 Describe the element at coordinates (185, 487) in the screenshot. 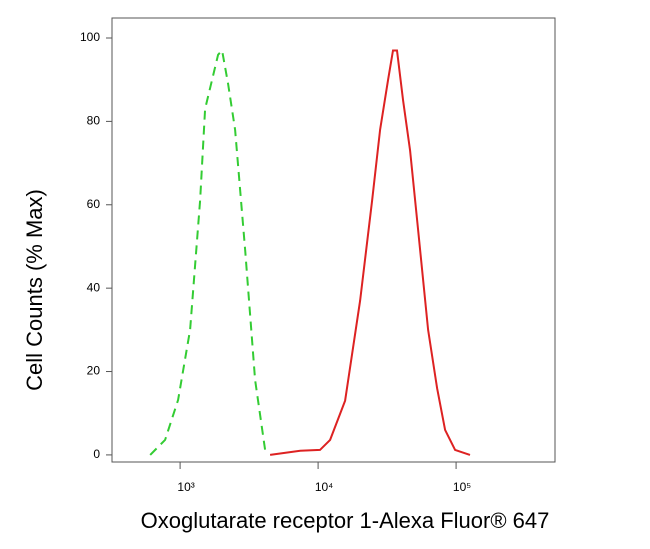

I see `x-tick-label: 10³` at that location.